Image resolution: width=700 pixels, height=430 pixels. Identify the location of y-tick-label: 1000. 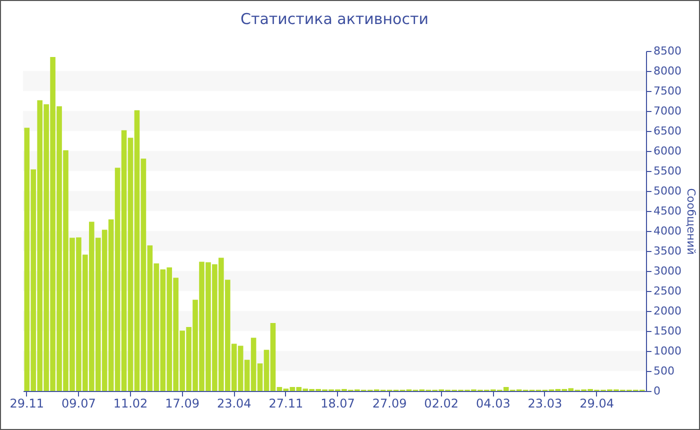
(668, 351).